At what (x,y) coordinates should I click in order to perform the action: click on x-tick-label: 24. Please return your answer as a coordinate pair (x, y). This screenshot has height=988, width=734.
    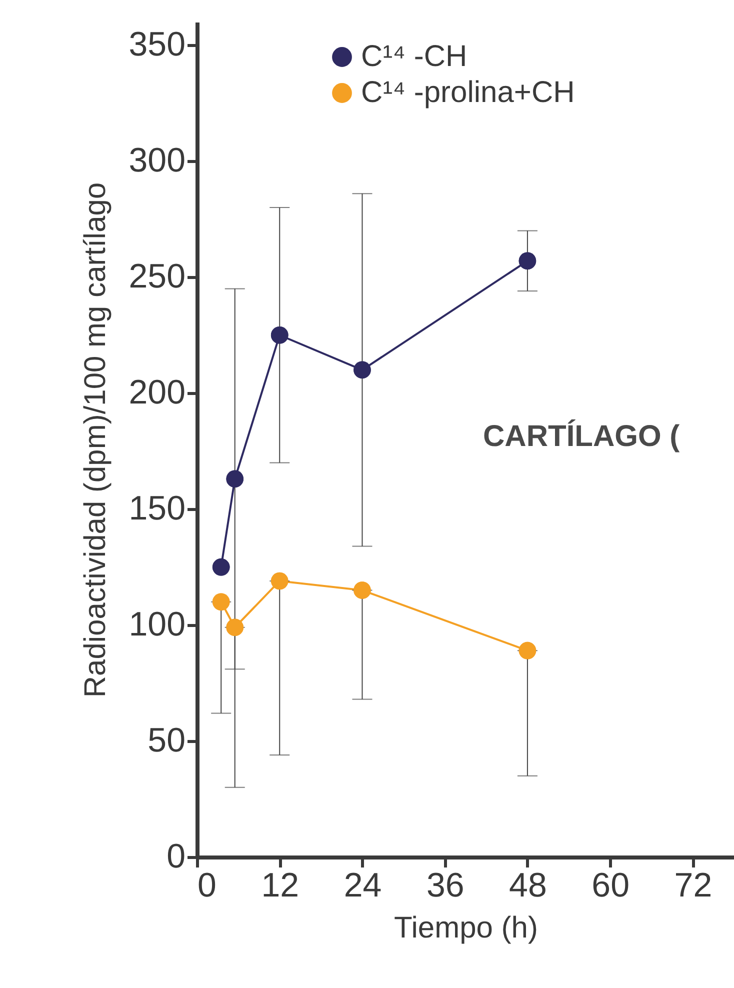
    Looking at the image, I should click on (363, 885).